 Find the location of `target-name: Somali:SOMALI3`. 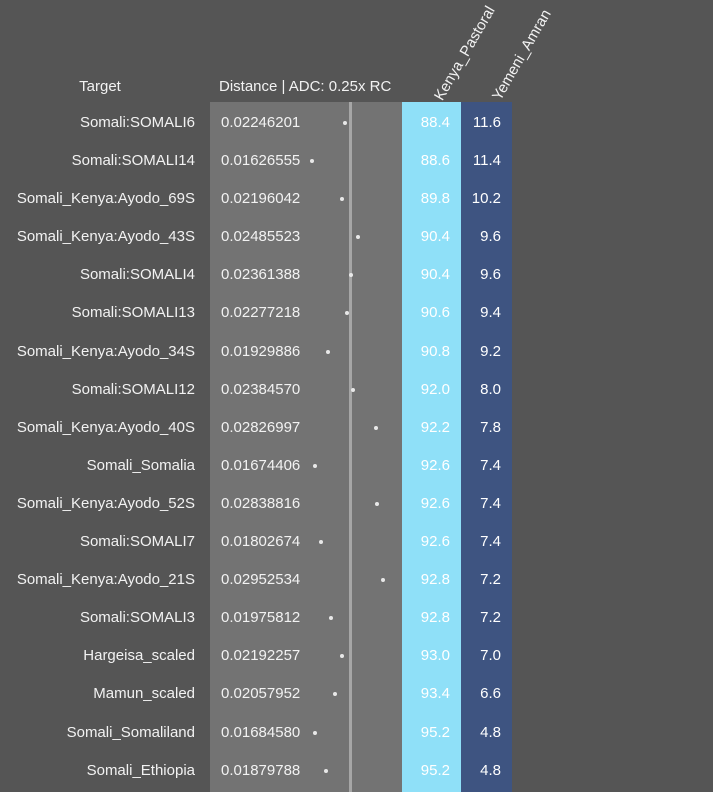

target-name: Somali:SOMALI3 is located at coordinates (137, 618).